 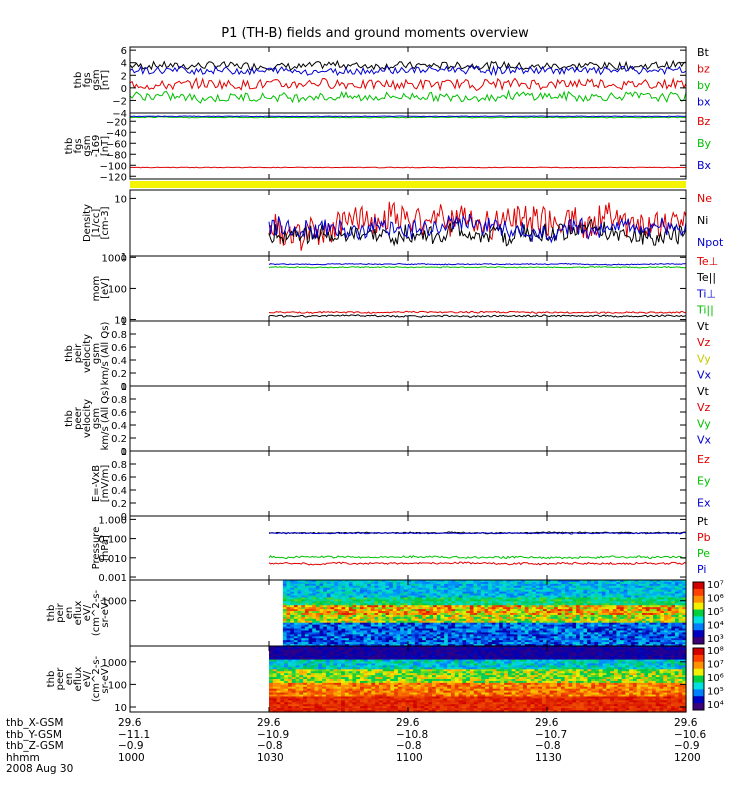 What do you see at coordinates (87, 612) in the screenshot?
I see `y-axis-label: eV/` at bounding box center [87, 612].